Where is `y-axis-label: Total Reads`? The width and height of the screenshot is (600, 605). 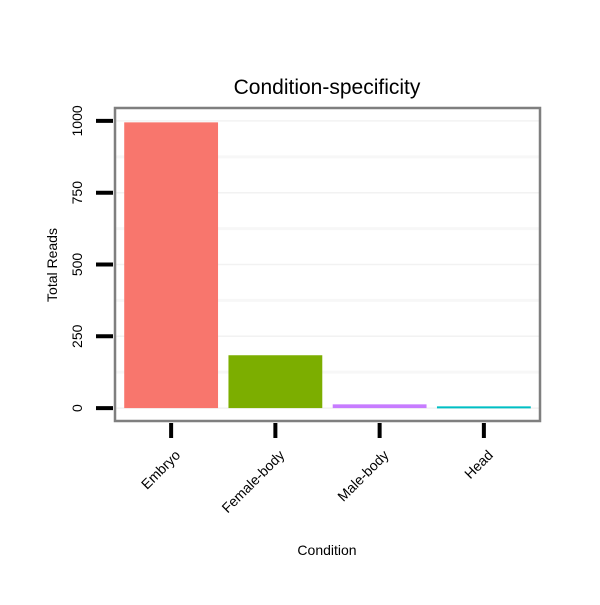 y-axis-label: Total Reads is located at coordinates (52, 265).